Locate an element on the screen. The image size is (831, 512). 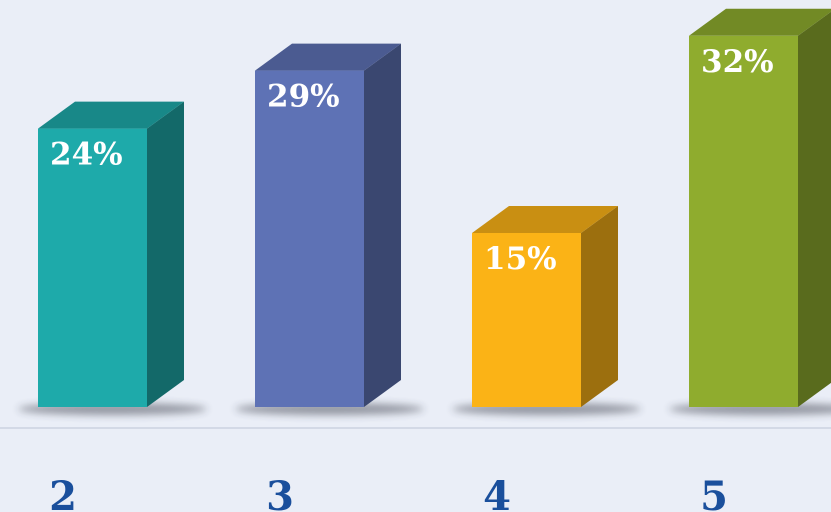
x-tick-label: 2 is located at coordinates (63, 492).